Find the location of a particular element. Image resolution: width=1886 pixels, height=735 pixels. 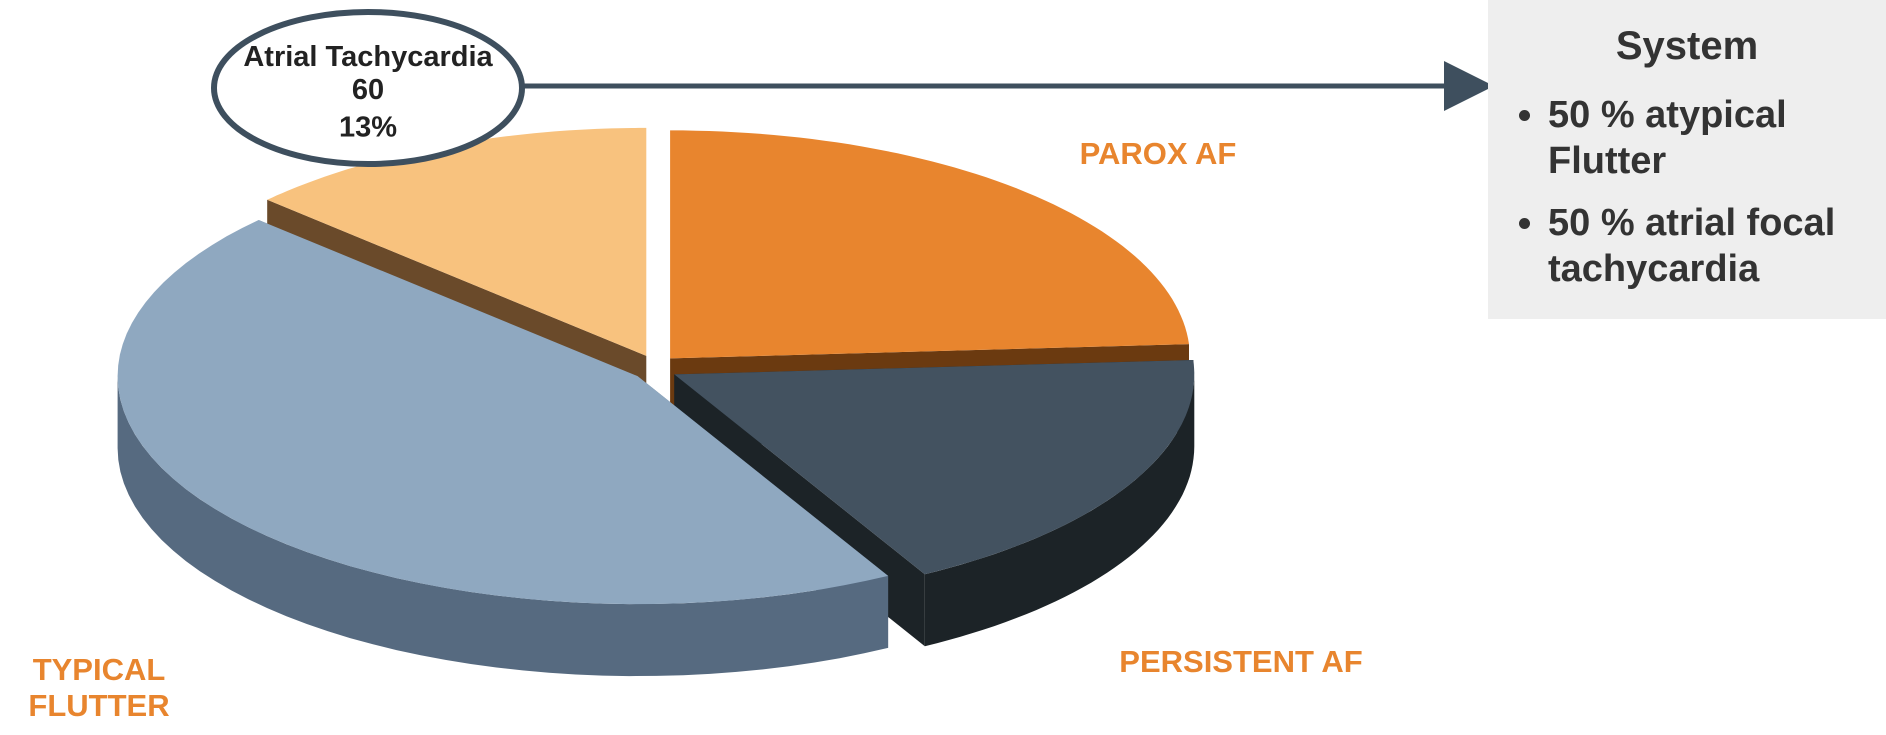

slice-wall is located at coordinates (1059, 510).